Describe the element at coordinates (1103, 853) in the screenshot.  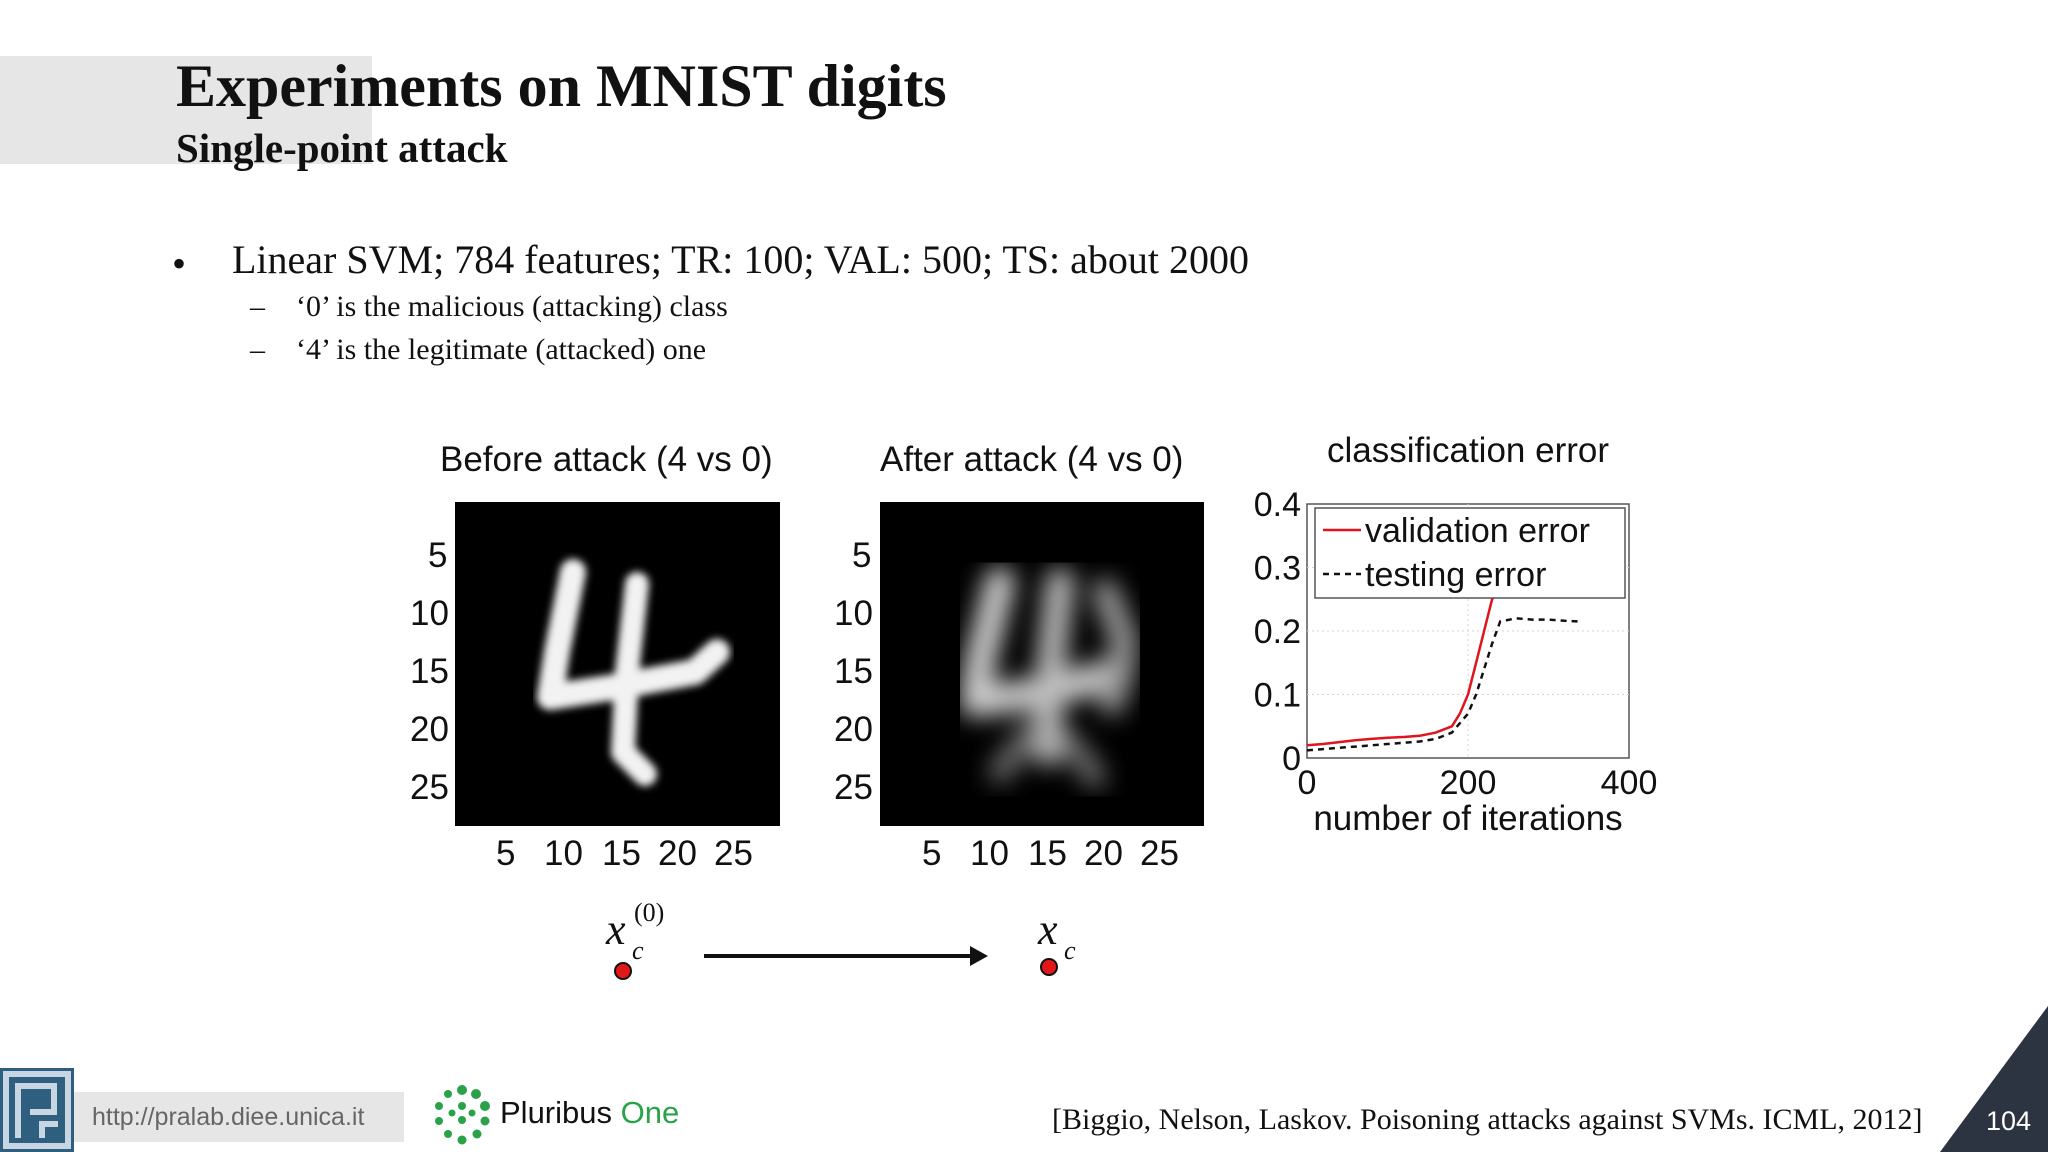
I see `after-x-tick: 20` at that location.